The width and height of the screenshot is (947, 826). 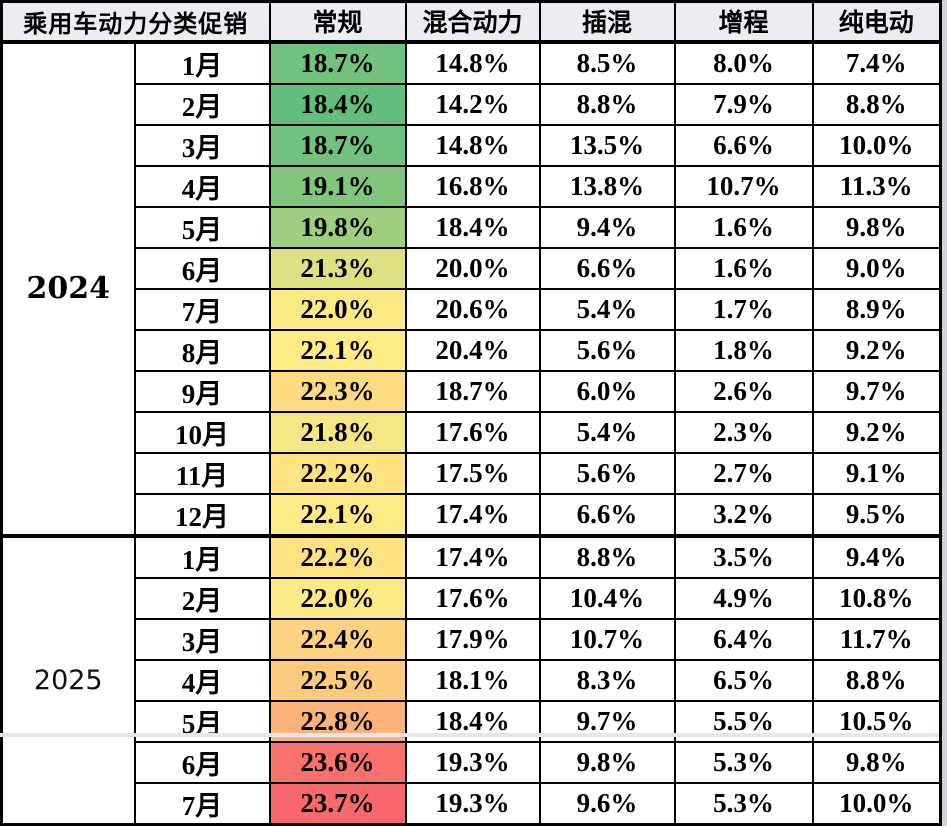 What do you see at coordinates (607, 145) in the screenshot?
I see `value-cell: 13.5%` at bounding box center [607, 145].